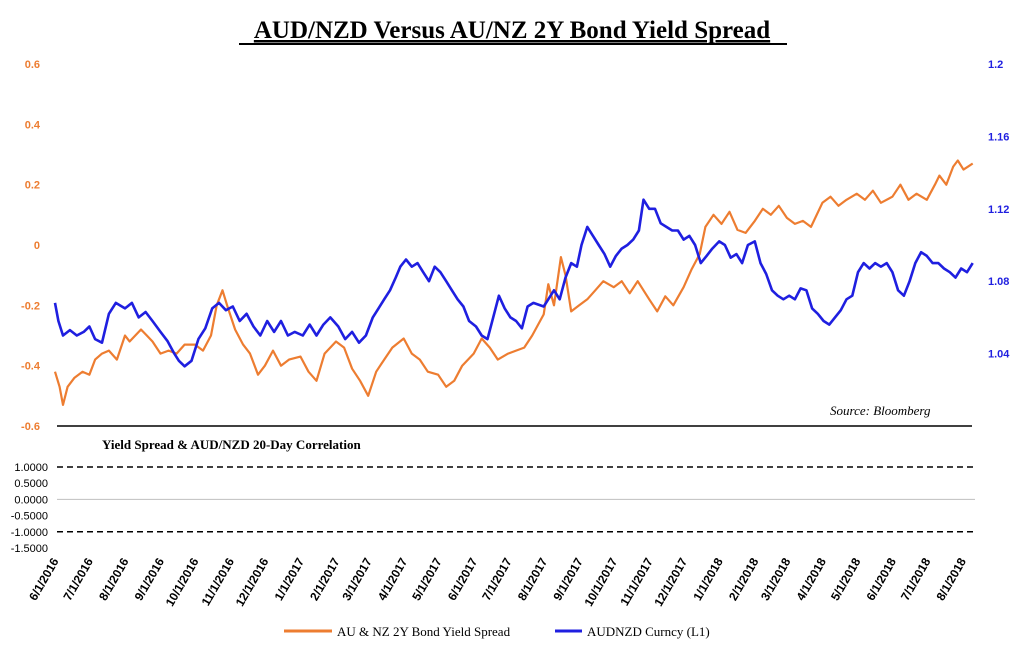  Describe the element at coordinates (999, 355) in the screenshot. I see `right-axis-tick-label: 1.04` at that location.